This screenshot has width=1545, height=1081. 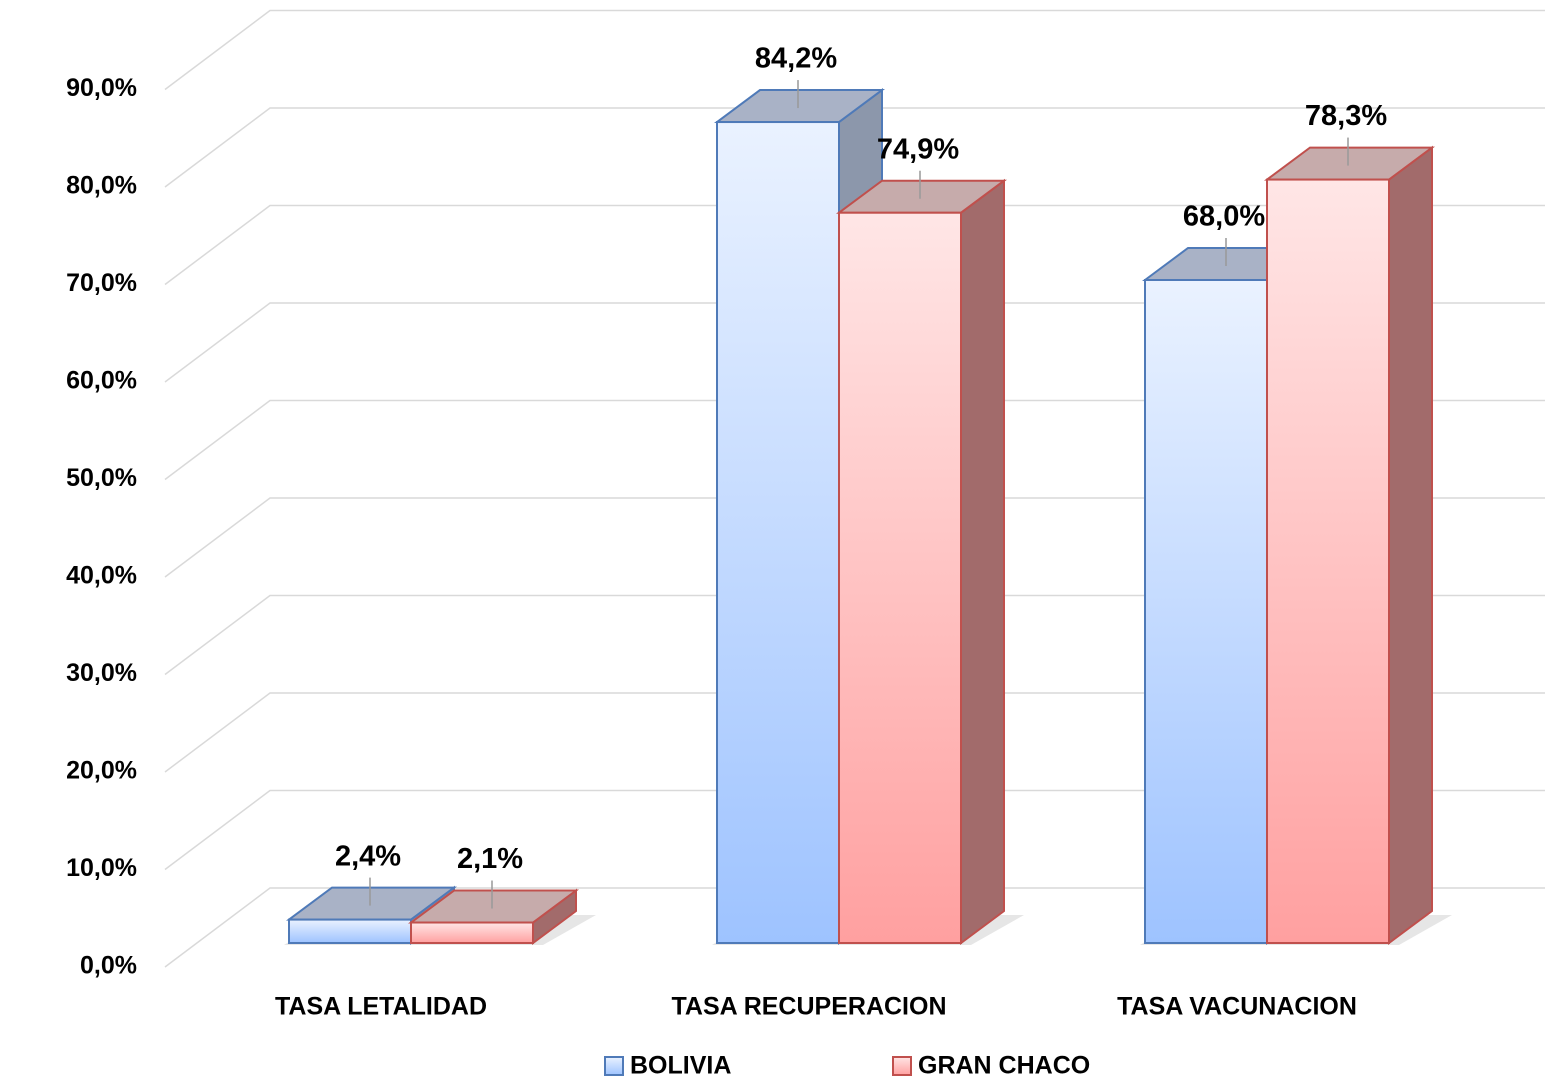 I want to click on y-tick-label: 20,0%, so click(x=101, y=771).